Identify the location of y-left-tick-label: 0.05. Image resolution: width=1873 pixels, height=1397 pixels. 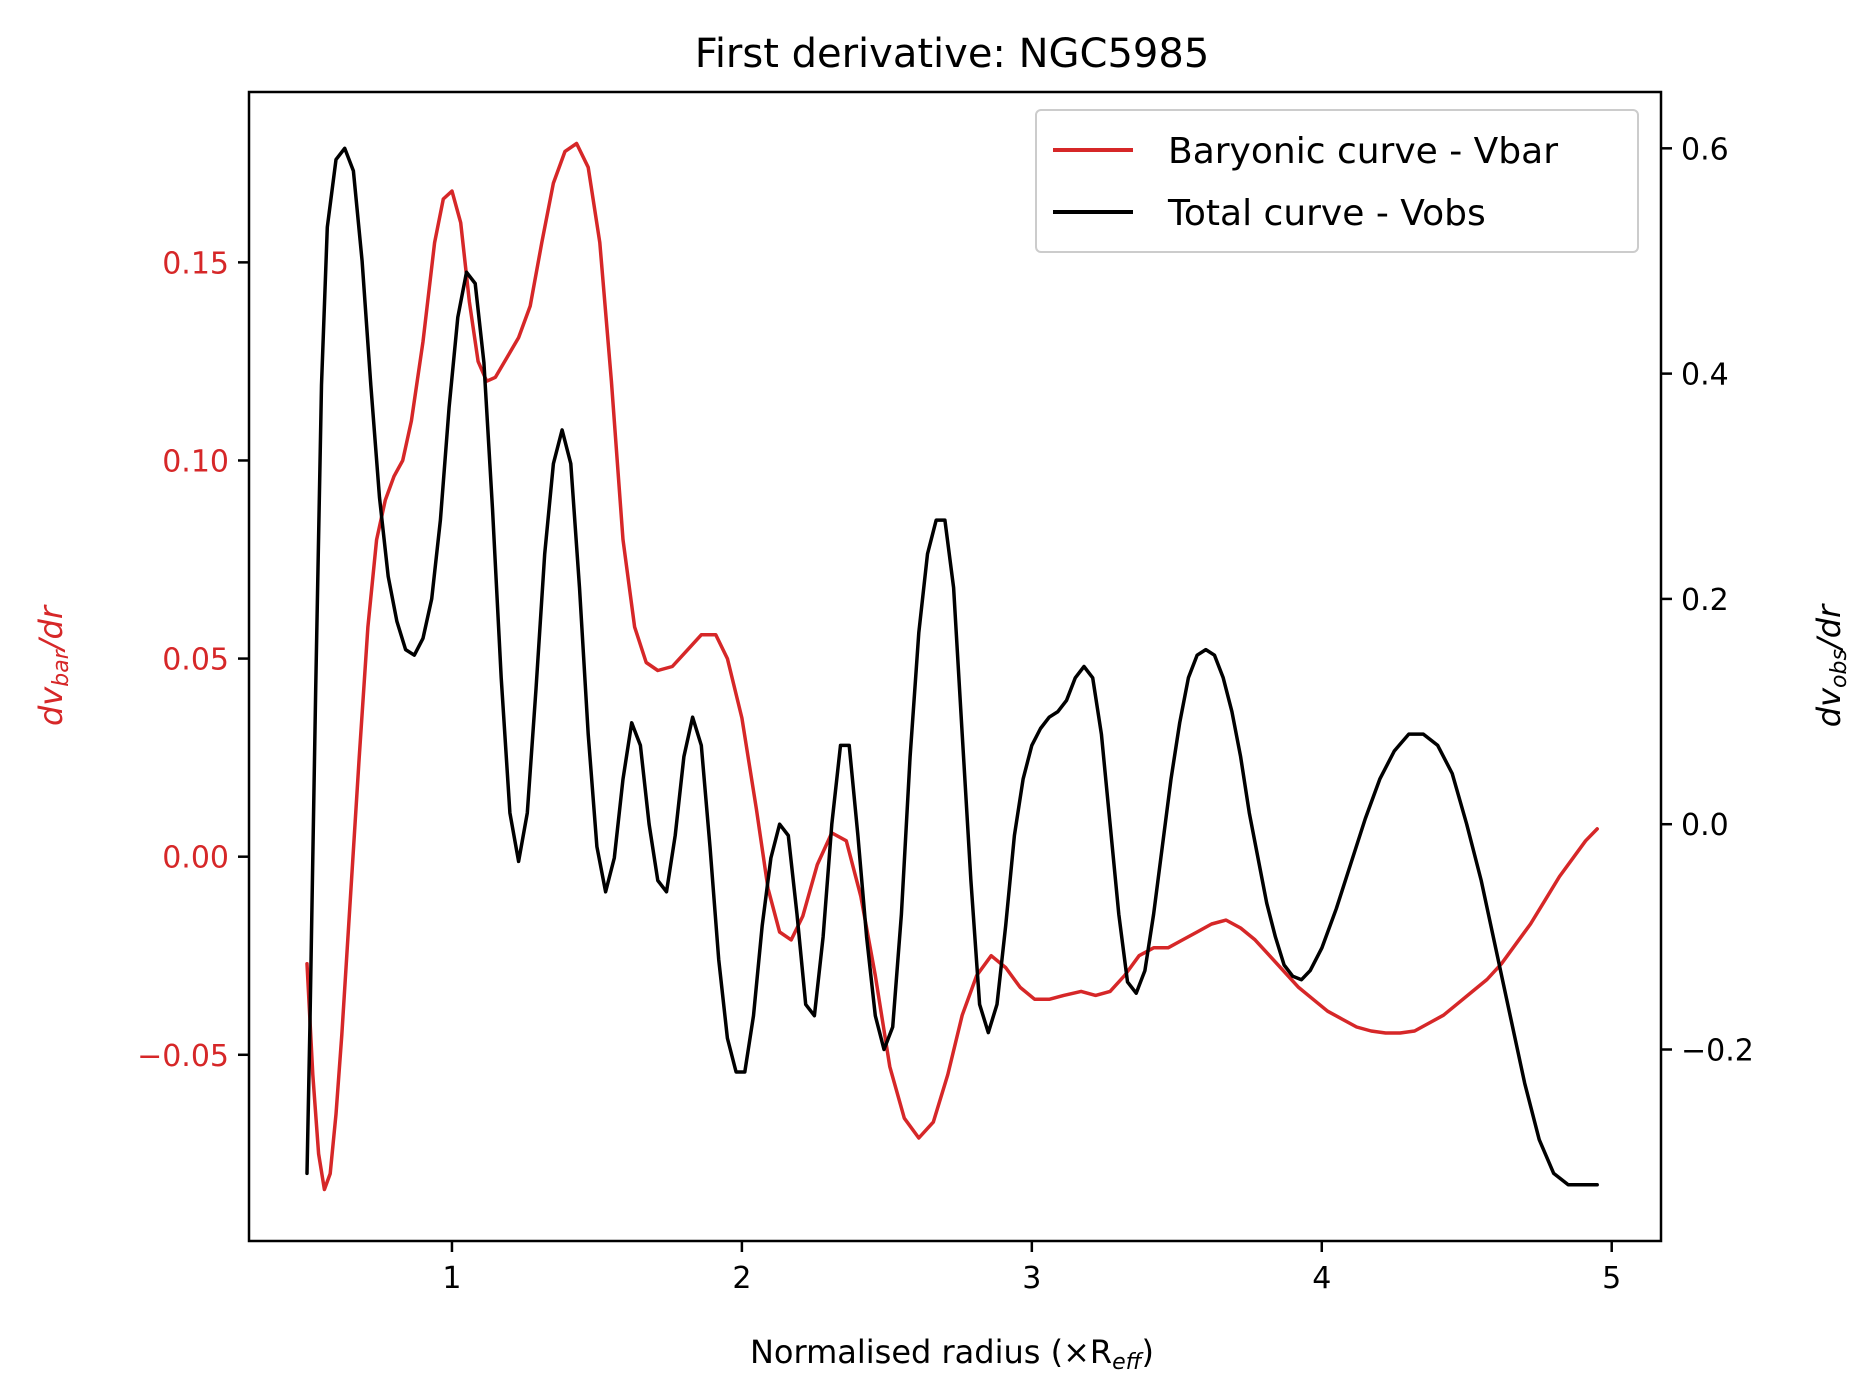
(195, 660).